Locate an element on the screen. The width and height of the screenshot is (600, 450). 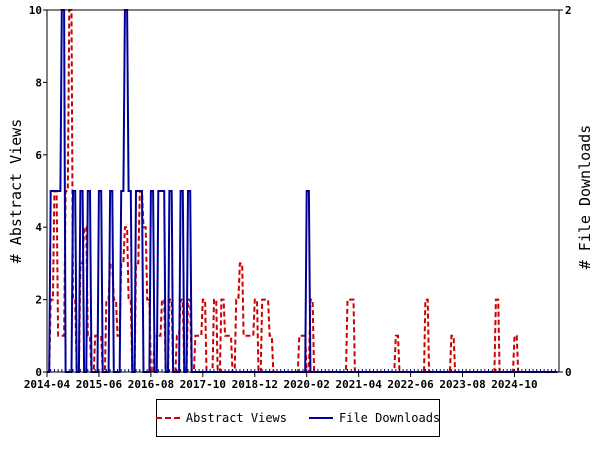
legend-label-abstract-views: Abstract Views is located at coordinates (236, 418).